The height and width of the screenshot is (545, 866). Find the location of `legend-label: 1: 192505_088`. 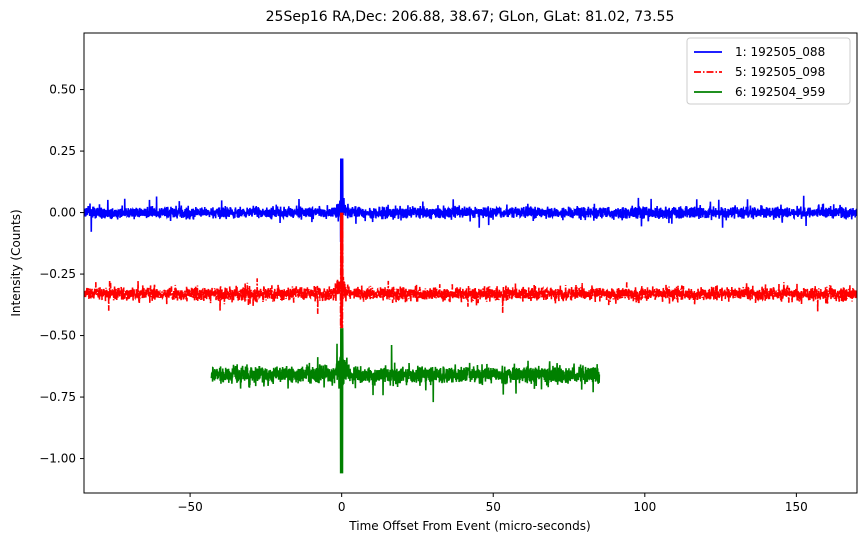

legend-label: 1: 192505_088 is located at coordinates (780, 52).